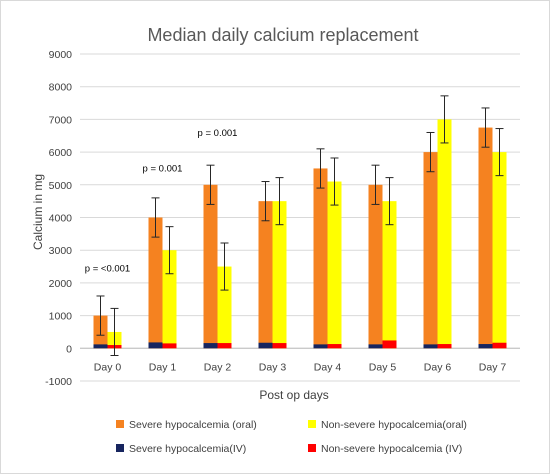 Image resolution: width=550 pixels, height=474 pixels. I want to click on y-tick-label: 0, so click(69, 349).